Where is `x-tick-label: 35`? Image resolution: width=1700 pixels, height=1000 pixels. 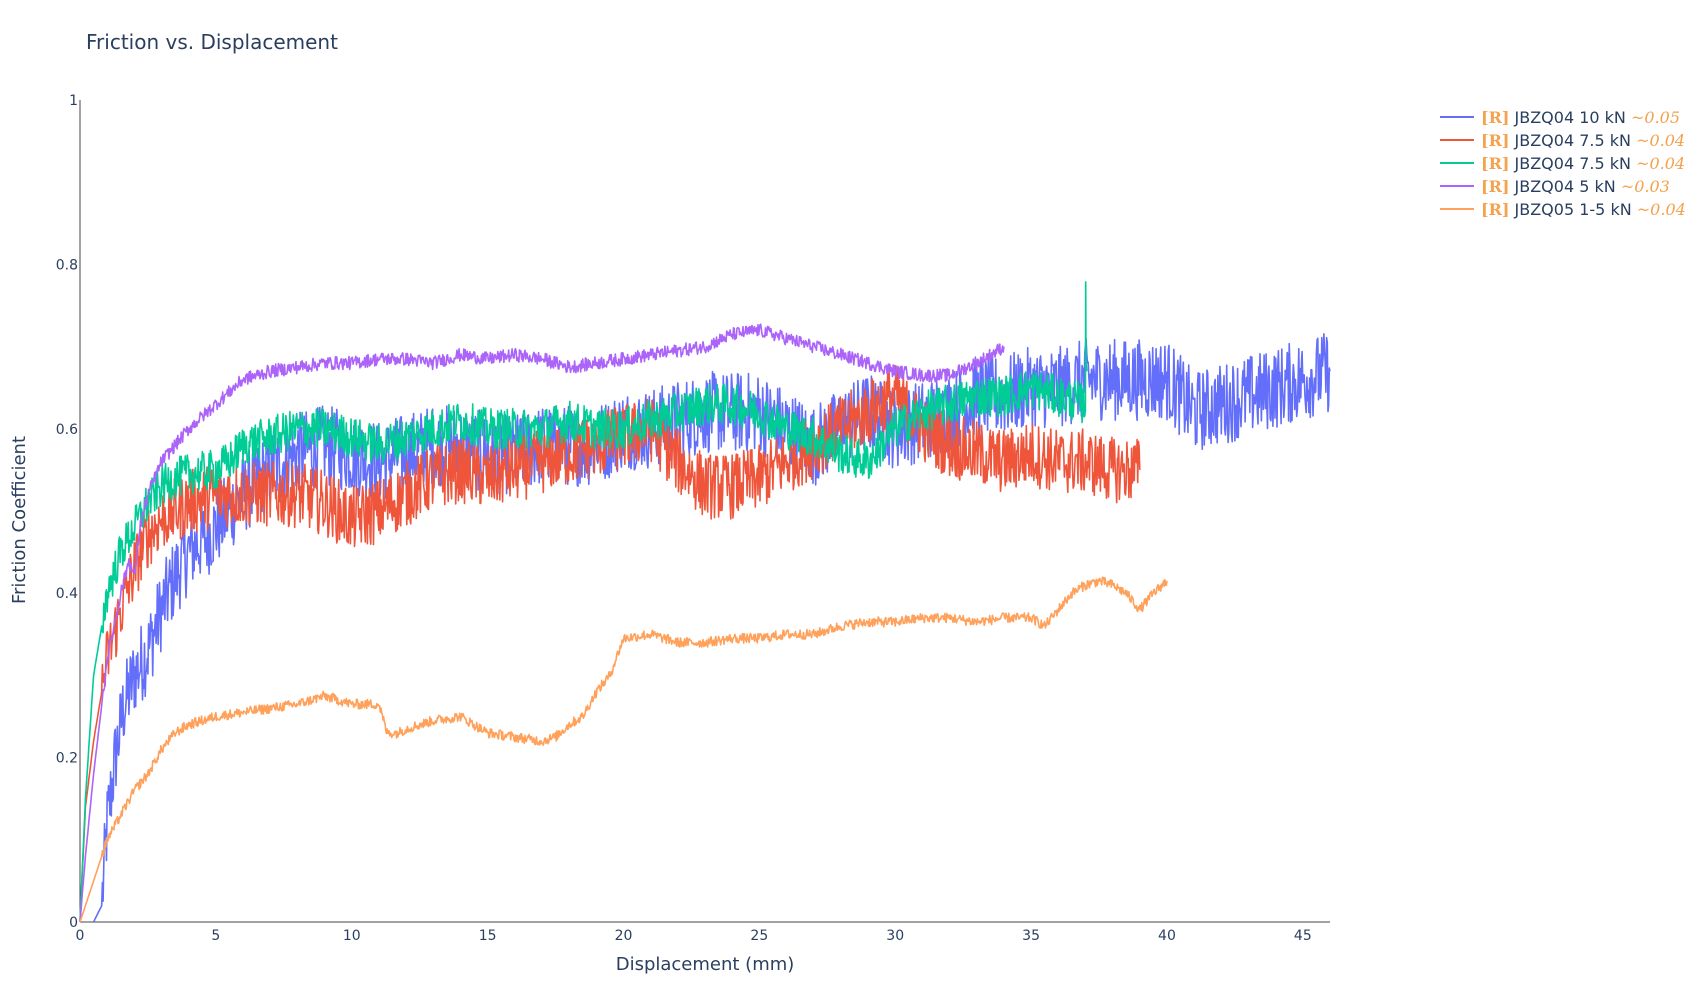
x-tick-label: 35 is located at coordinates (1031, 936).